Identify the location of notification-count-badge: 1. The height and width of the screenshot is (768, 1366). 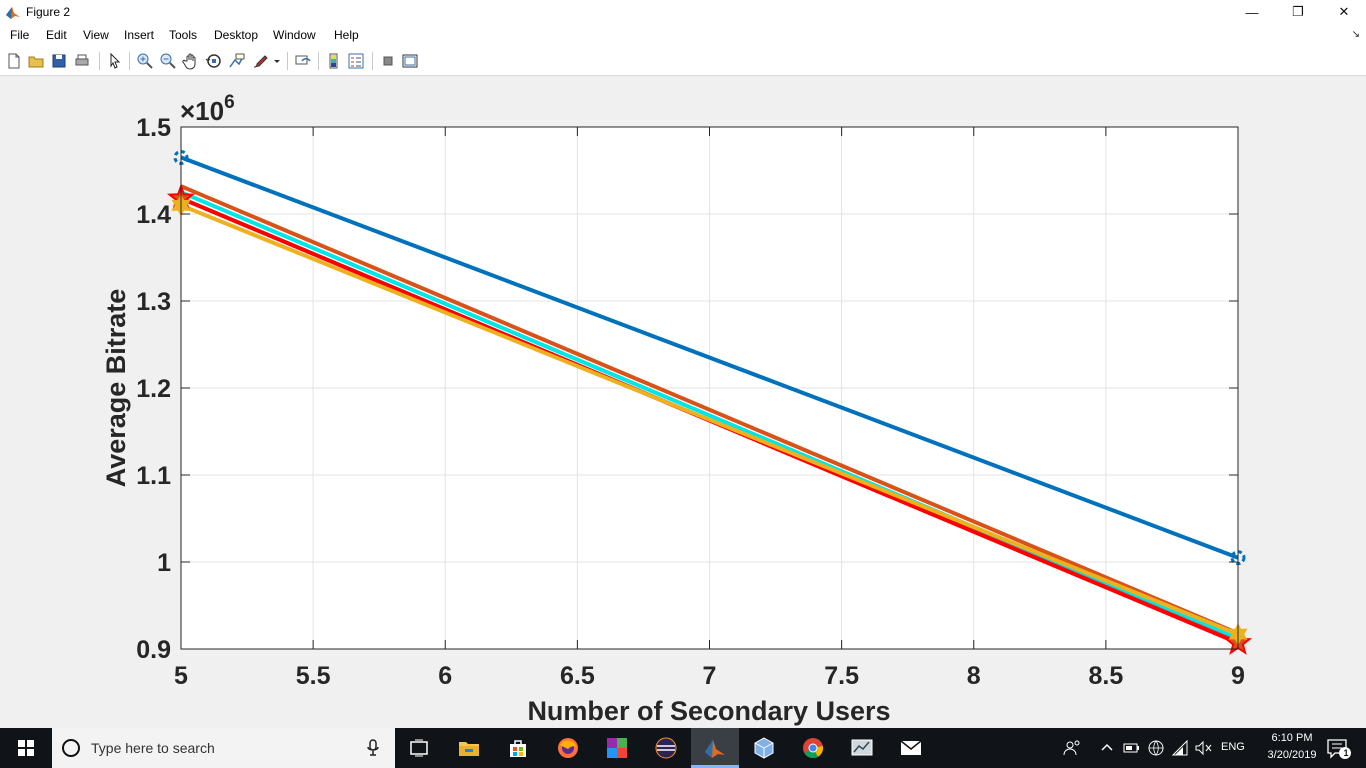
(1346, 753).